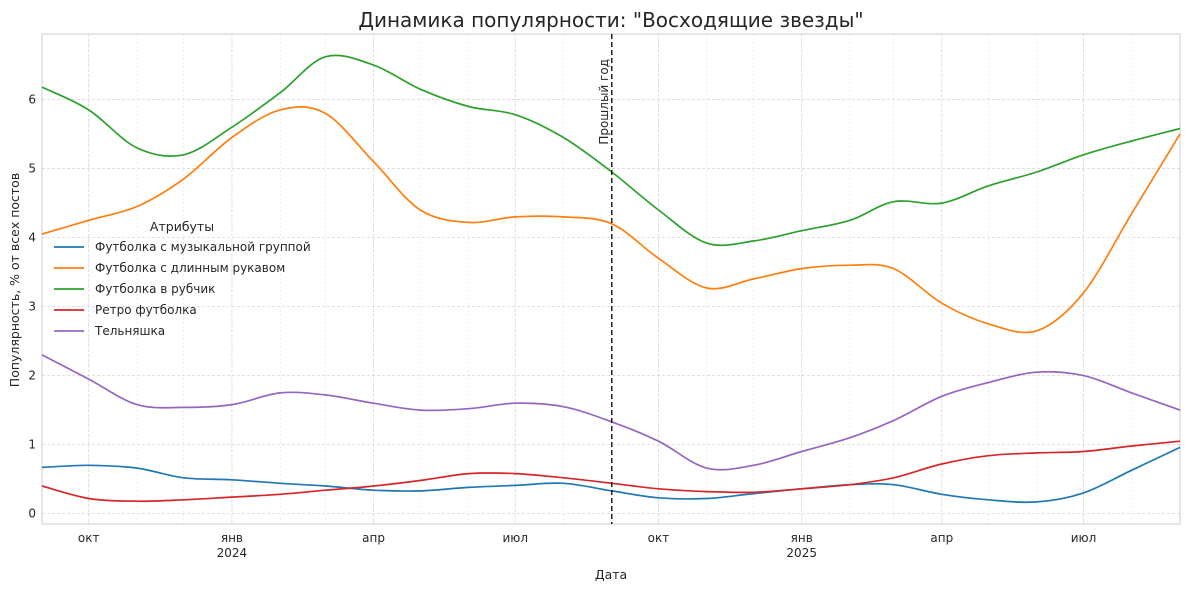  What do you see at coordinates (190, 268) in the screenshot?
I see `legend-entry-label: Футболка с длинным рукавом` at bounding box center [190, 268].